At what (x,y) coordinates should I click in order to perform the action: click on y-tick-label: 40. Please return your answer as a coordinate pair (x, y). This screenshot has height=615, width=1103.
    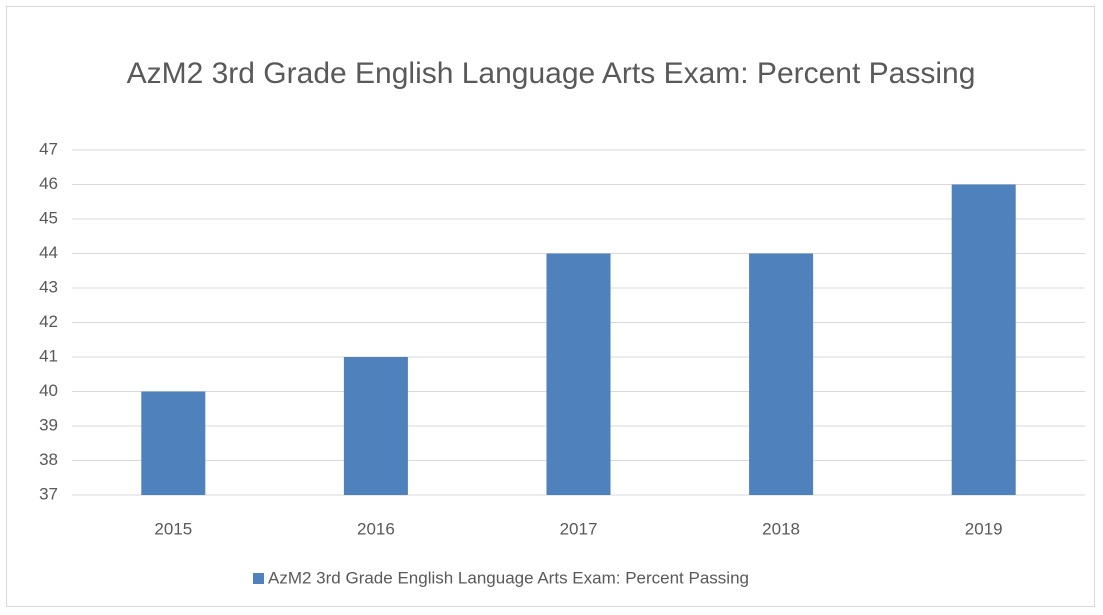
    Looking at the image, I should click on (48, 390).